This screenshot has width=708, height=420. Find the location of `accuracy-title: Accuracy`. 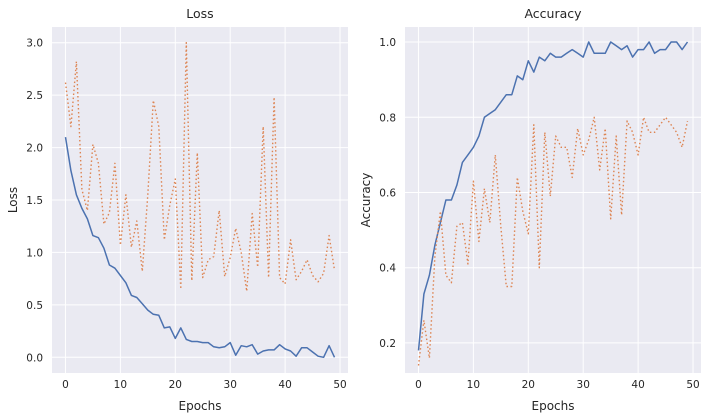

accuracy-title: Accuracy is located at coordinates (553, 13).